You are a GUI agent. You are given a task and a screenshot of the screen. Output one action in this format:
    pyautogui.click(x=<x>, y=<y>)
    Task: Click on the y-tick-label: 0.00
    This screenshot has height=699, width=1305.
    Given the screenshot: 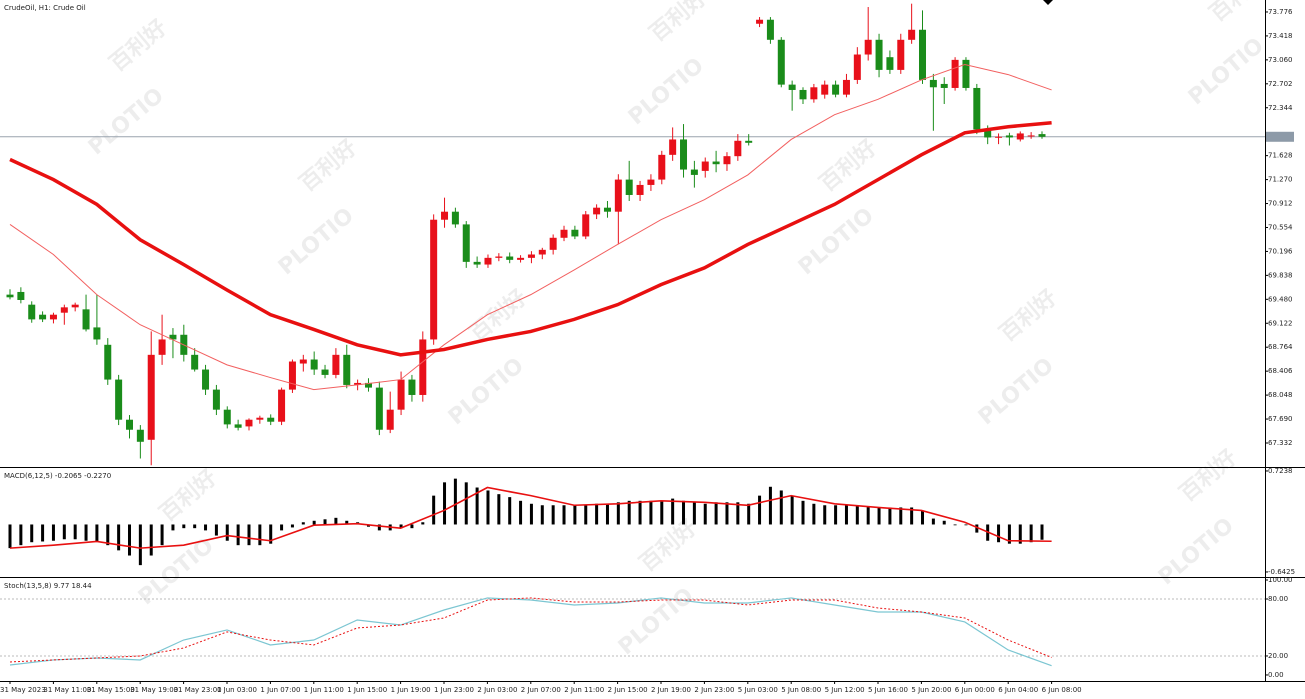 What is the action you would take?
    pyautogui.click(x=1276, y=675)
    